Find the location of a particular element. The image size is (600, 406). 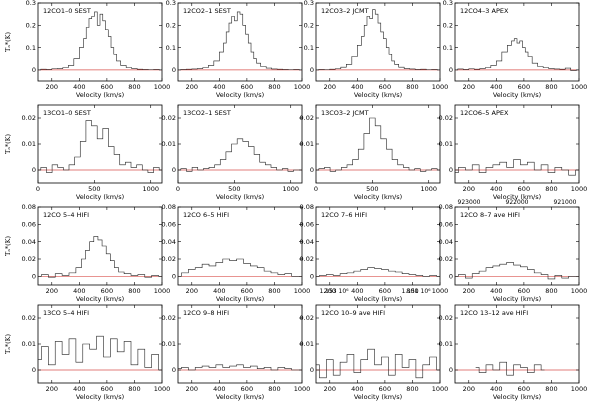

panel-title: 12CO2–1 SEST is located at coordinates (207, 11).